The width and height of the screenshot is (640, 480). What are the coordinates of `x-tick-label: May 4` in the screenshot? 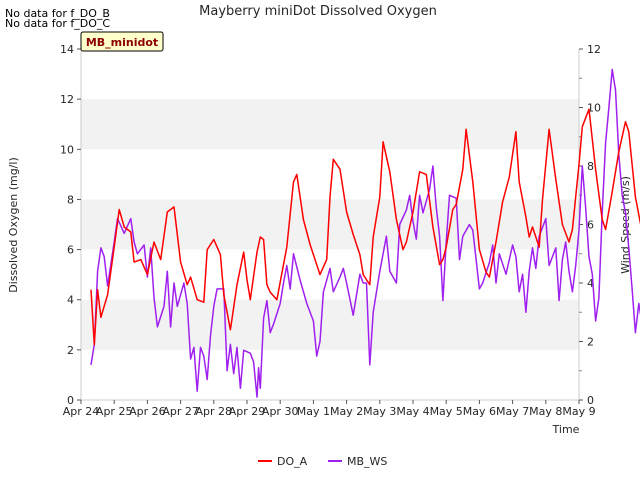 It's located at (412, 411).